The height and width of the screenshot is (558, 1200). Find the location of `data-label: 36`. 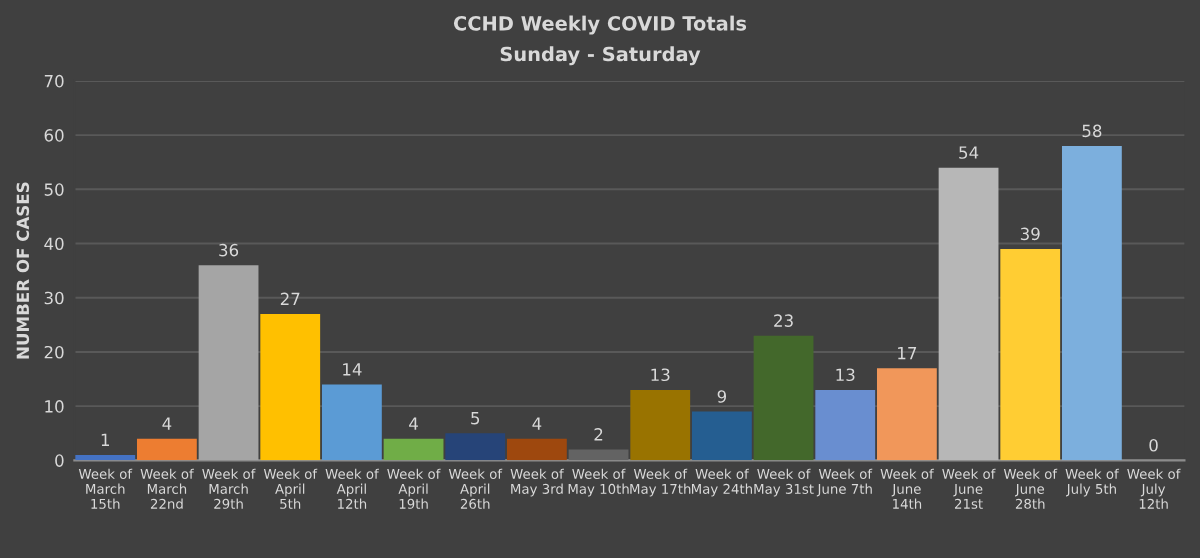

data-label: 36 is located at coordinates (229, 250).